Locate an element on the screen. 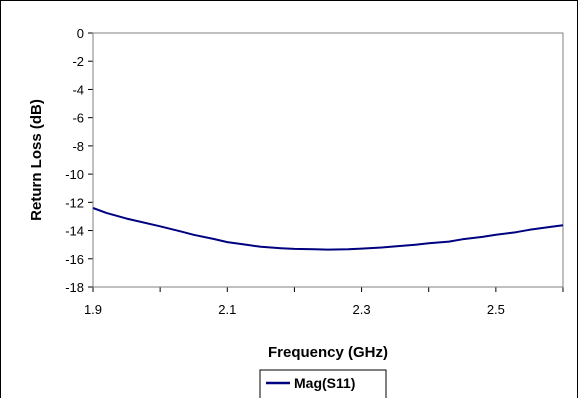 The height and width of the screenshot is (398, 579). x-tick-label: 1.9 is located at coordinates (93, 309).